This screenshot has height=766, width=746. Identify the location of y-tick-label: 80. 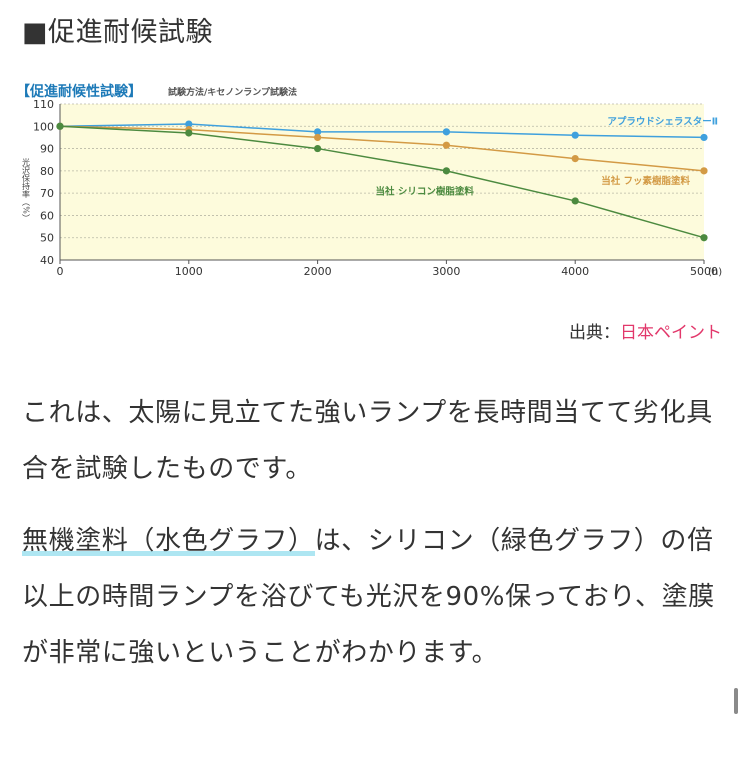
(47, 171).